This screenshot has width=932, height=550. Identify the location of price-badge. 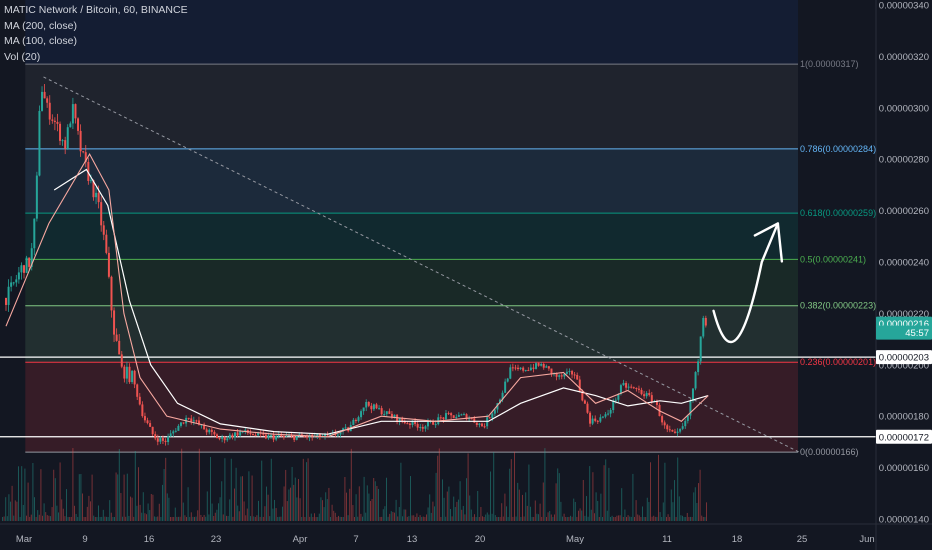
(904, 436).